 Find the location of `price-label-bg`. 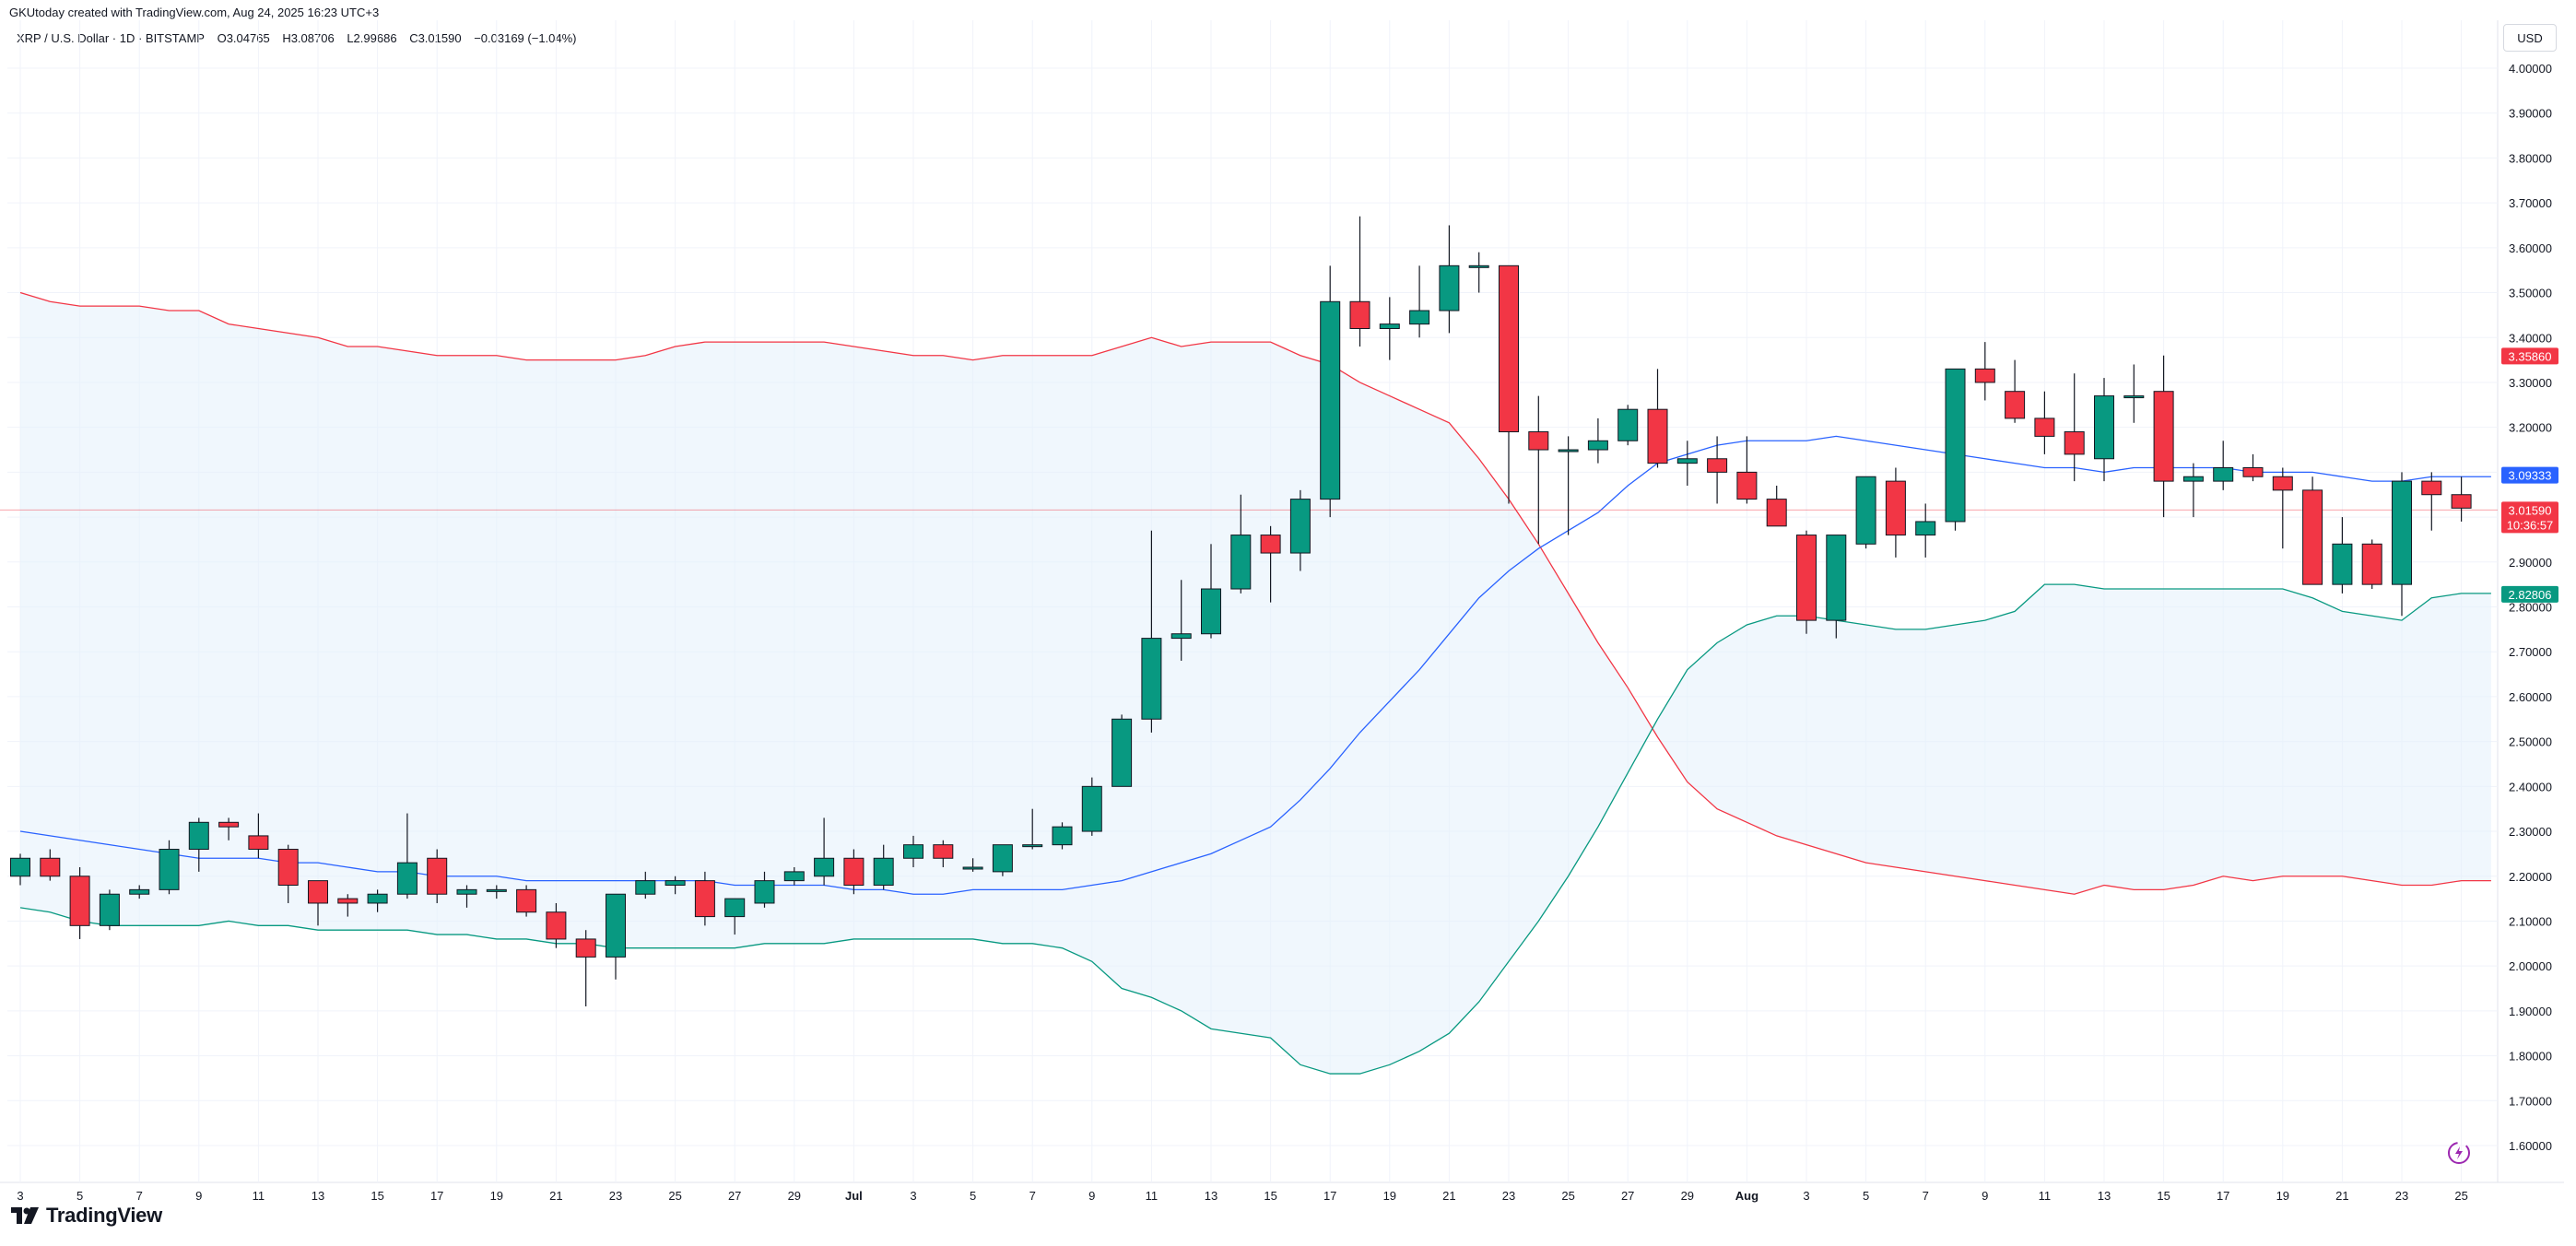

price-label-bg is located at coordinates (2529, 475).